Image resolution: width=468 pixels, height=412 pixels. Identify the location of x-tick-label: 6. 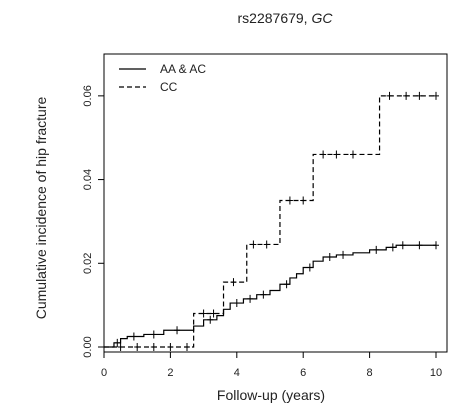
(303, 373).